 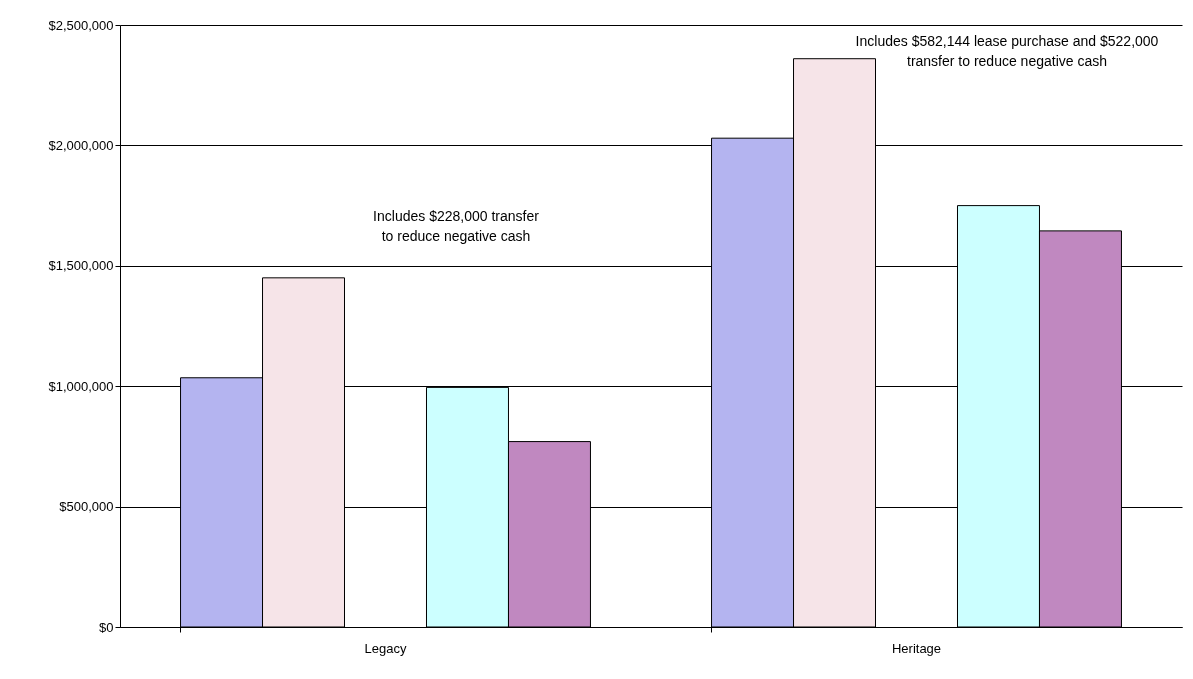 What do you see at coordinates (106, 627) in the screenshot?
I see `y-tick-label: $0` at bounding box center [106, 627].